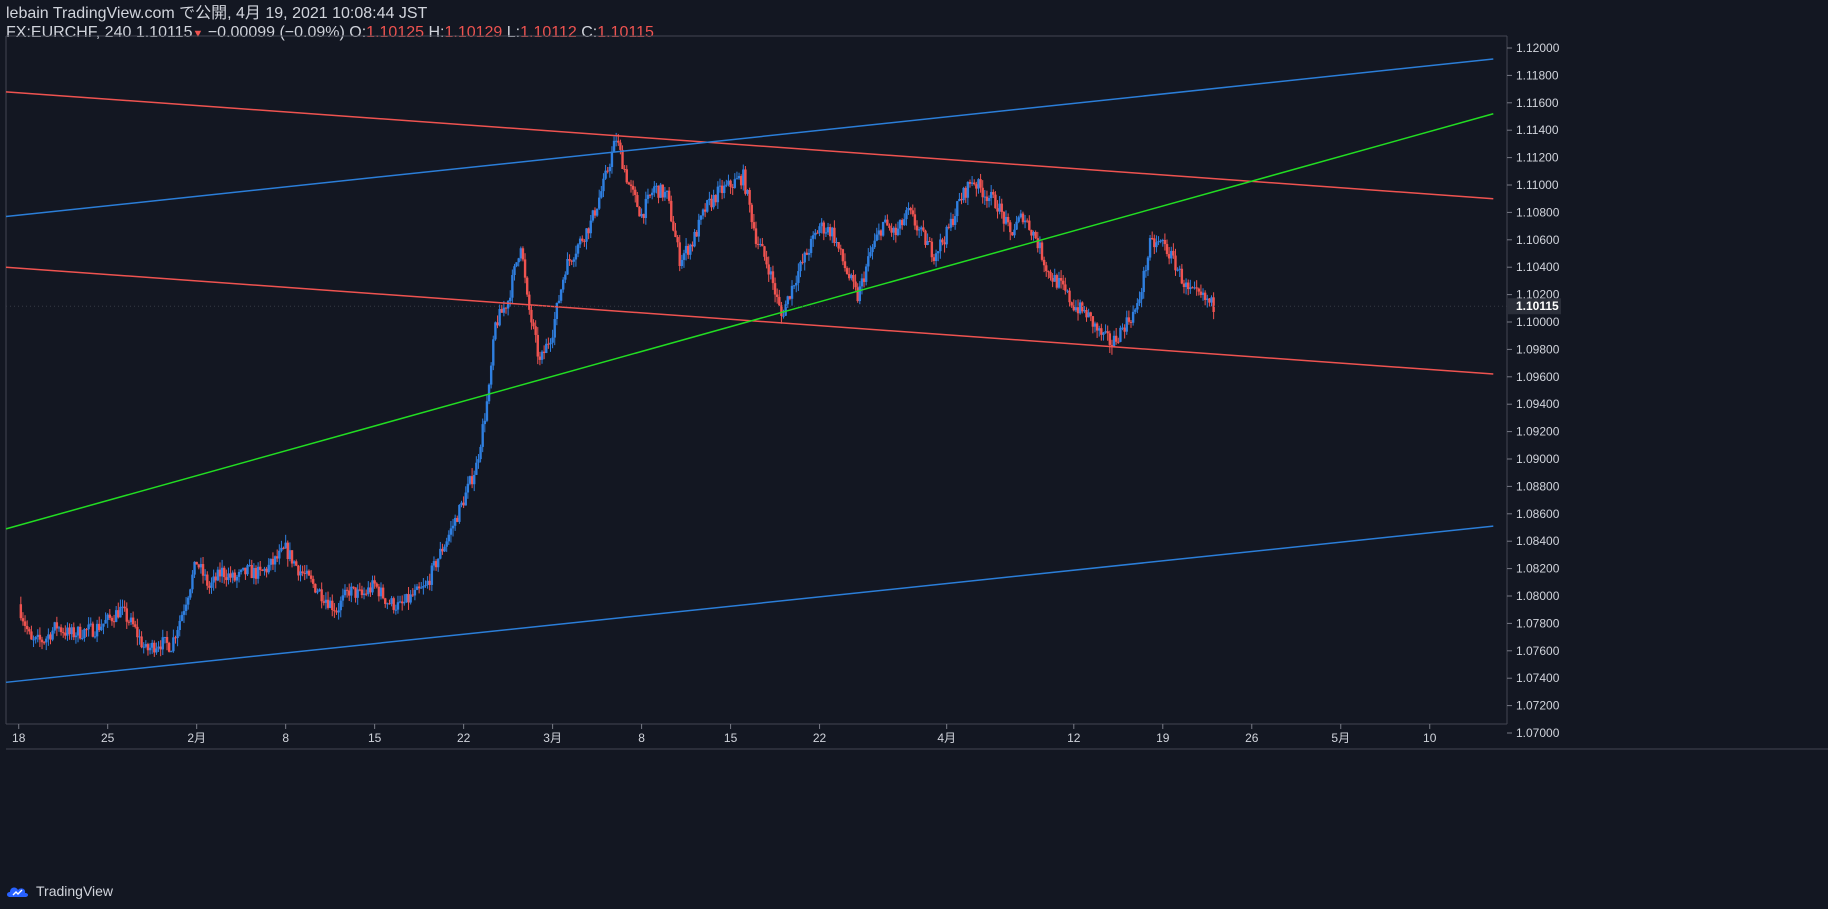  Describe the element at coordinates (625, 32) in the screenshot. I see `close-value: 1.10115` at that location.